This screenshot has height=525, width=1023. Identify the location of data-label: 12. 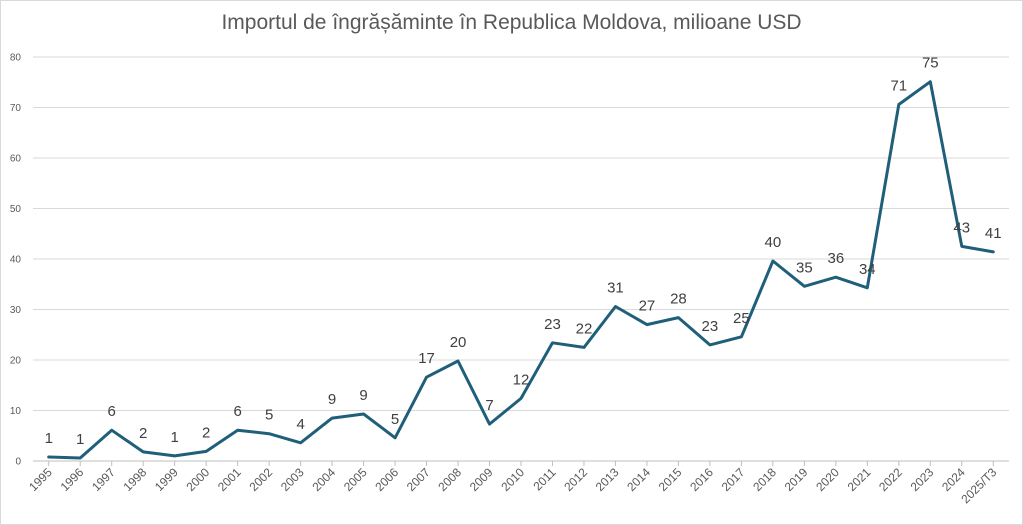
(521, 379).